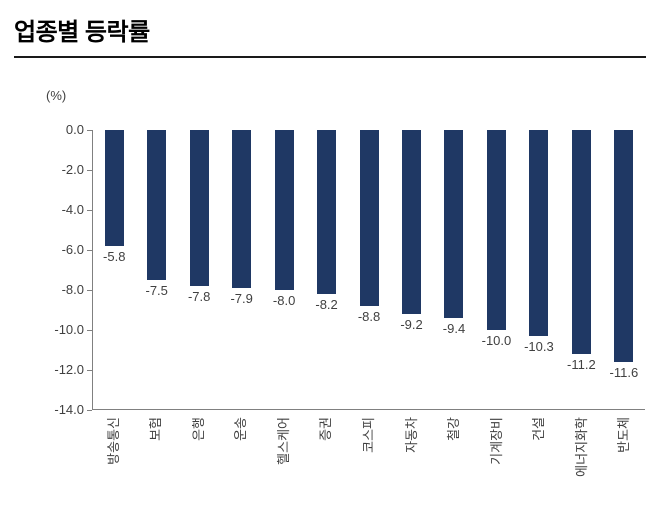 This screenshot has width=660, height=528. Describe the element at coordinates (496, 441) in the screenshot. I see `x-category-label: 기계장비` at that location.